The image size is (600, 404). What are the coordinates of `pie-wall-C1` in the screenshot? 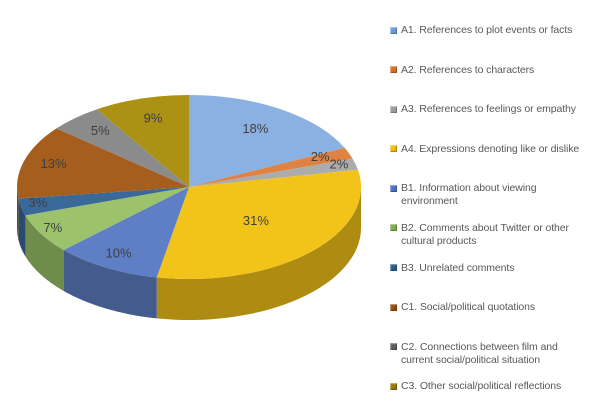 It's located at (18, 213).